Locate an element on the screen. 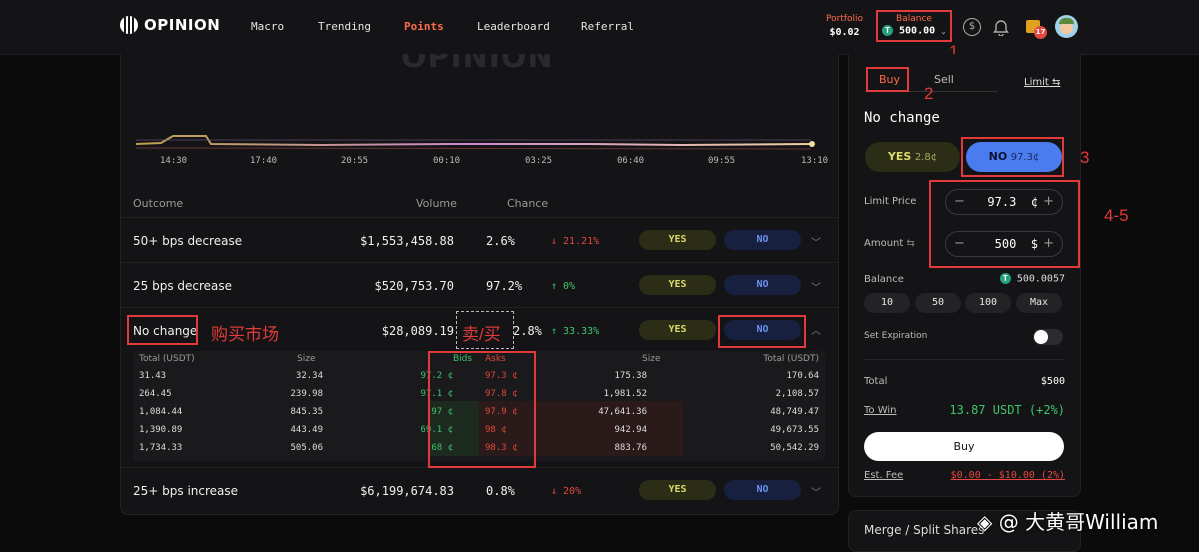  highlight-no-outcome is located at coordinates (1012, 157).